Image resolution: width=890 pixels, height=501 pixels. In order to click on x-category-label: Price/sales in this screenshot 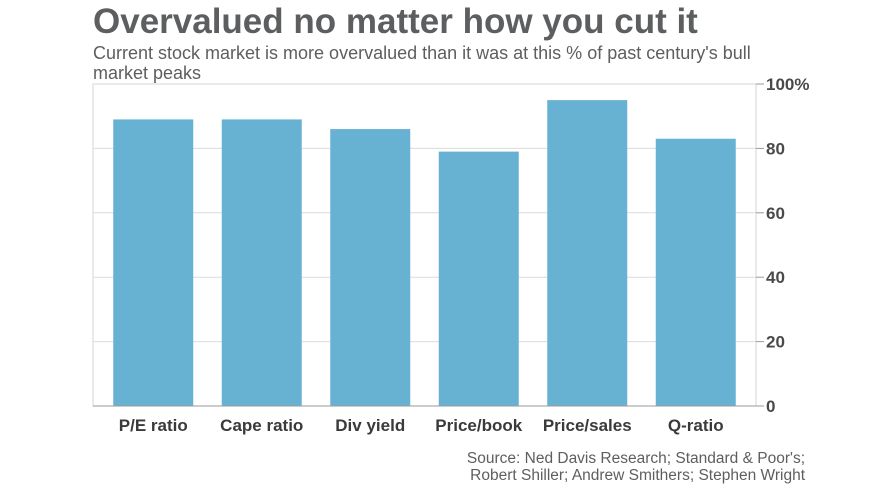, I will do `click(587, 425)`.